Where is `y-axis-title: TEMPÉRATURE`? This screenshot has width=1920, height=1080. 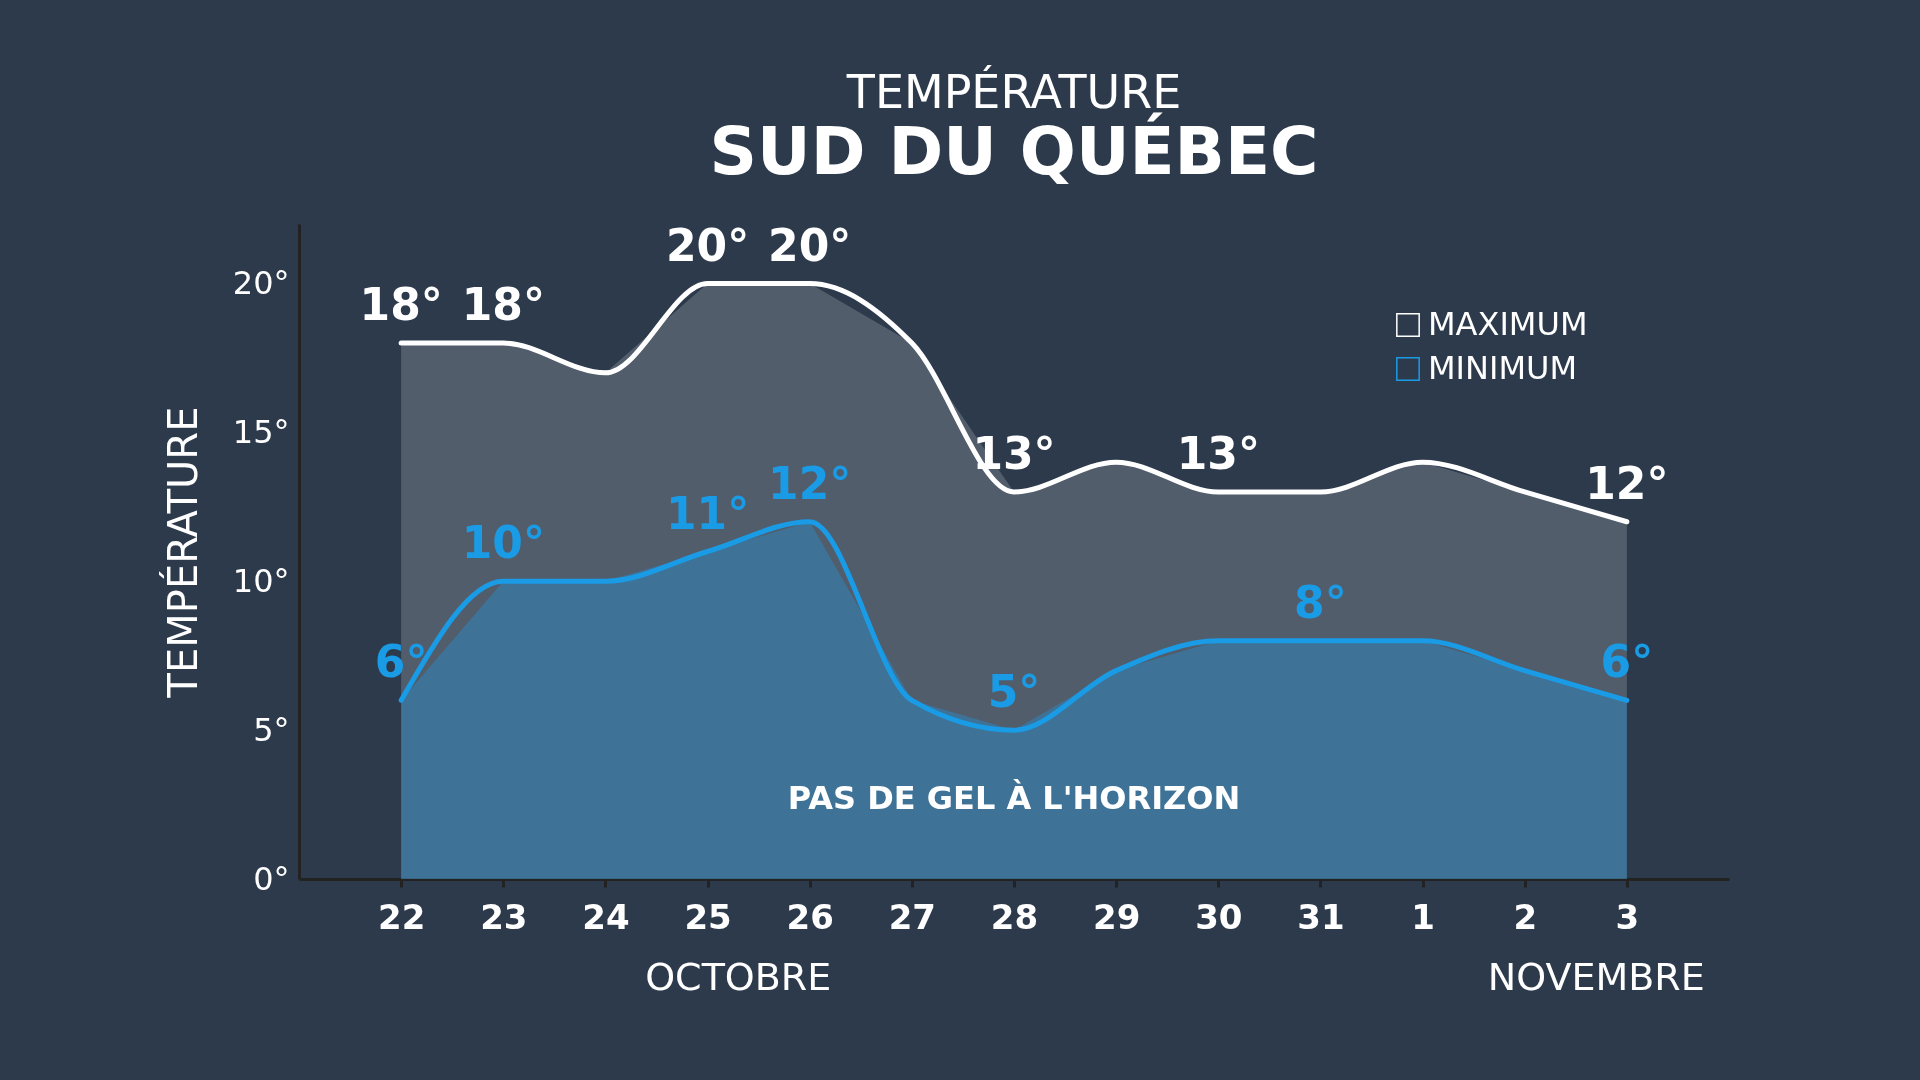
y-axis-title: TEMPÉRATURE is located at coordinates (182, 552).